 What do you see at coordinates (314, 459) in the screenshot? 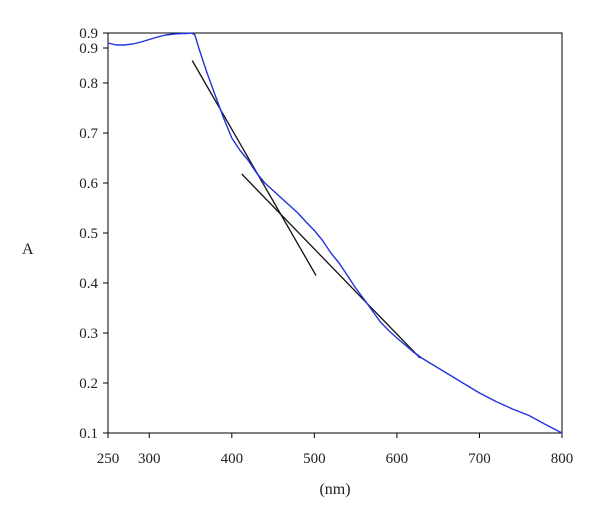
I see `x-tick-label-3: 500` at bounding box center [314, 459].